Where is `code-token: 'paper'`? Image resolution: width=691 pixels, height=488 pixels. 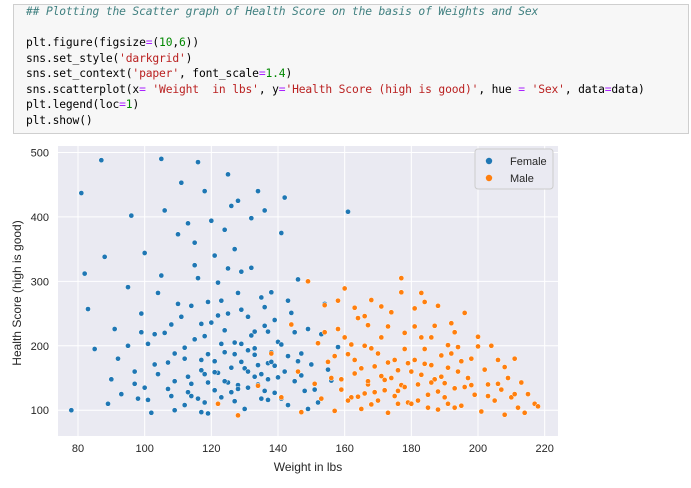 code-token: 'paper' is located at coordinates (155, 73).